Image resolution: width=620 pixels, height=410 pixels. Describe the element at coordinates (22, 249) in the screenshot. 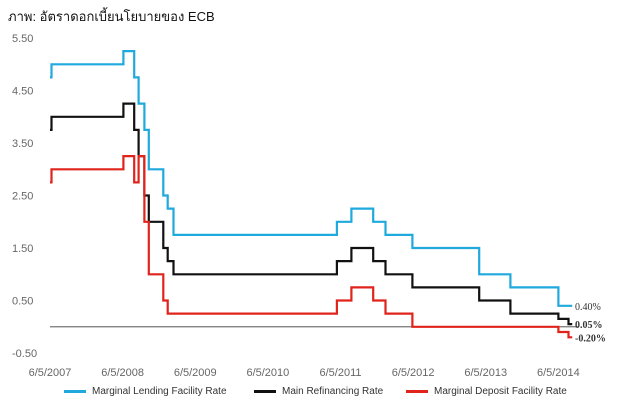

I see `y-tick-label: 1.50` at that location.